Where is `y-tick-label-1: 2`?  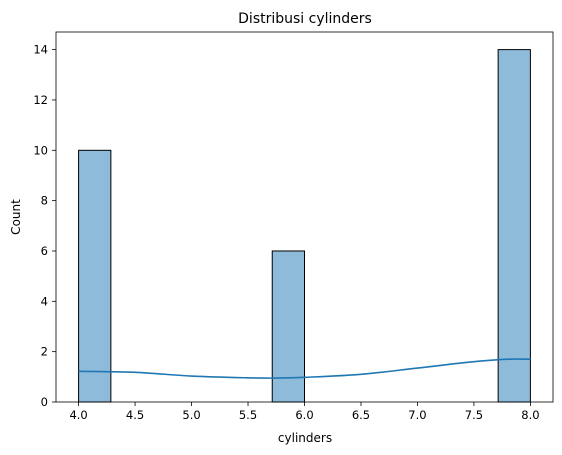 y-tick-label-1: 2 is located at coordinates (44, 352).